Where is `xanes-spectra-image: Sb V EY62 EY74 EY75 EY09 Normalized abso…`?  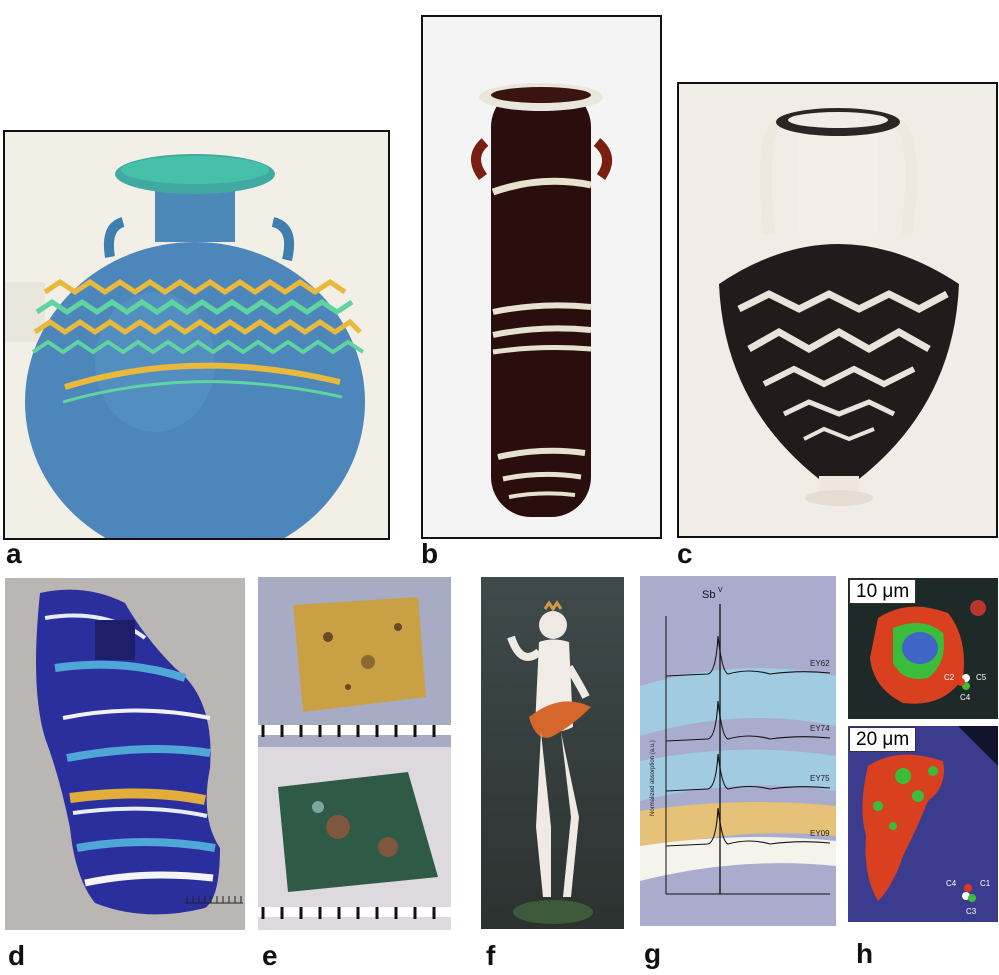
xanes-spectra-image: Sb V EY62 EY74 EY75 EY09 Normalized abso… is located at coordinates (738, 751).